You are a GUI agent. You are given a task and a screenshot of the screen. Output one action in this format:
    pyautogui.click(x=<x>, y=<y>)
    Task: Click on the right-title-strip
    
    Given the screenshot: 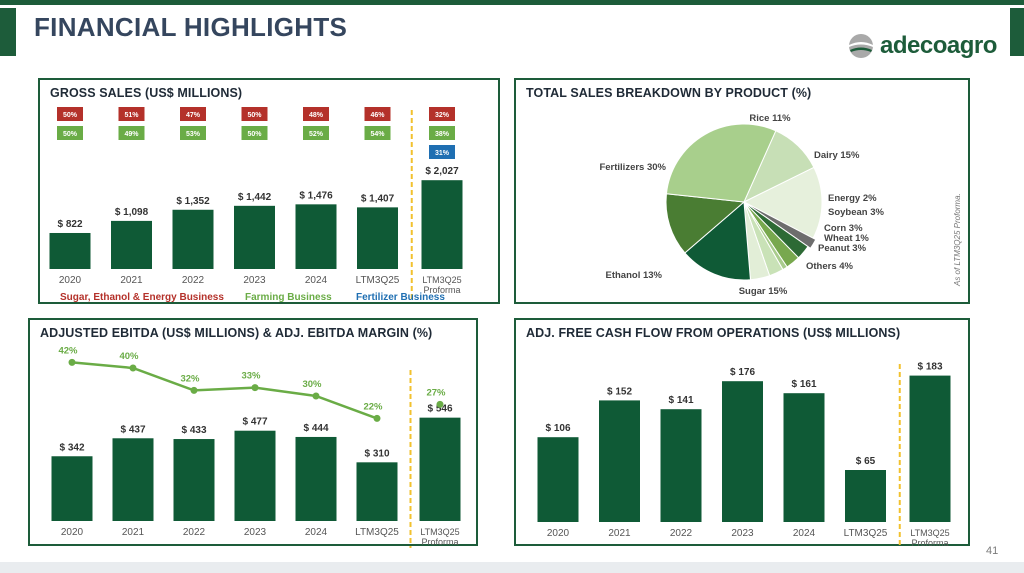 What is the action you would take?
    pyautogui.click(x=1017, y=32)
    